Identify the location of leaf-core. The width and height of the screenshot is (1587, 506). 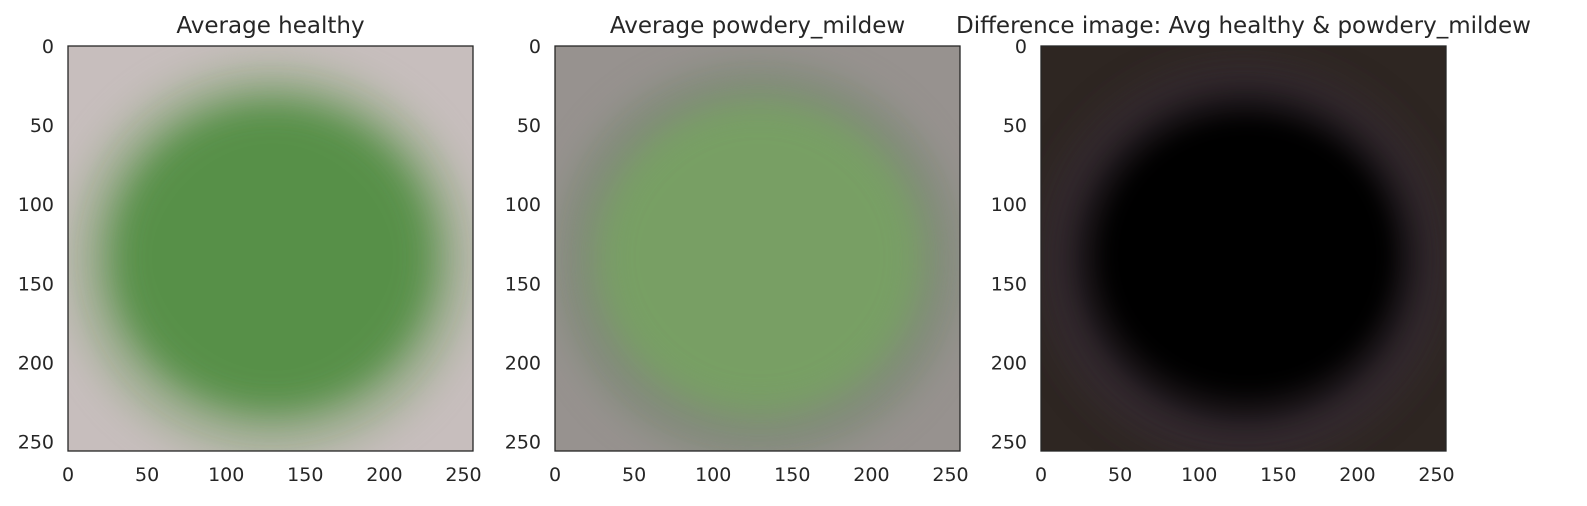
(1247, 255).